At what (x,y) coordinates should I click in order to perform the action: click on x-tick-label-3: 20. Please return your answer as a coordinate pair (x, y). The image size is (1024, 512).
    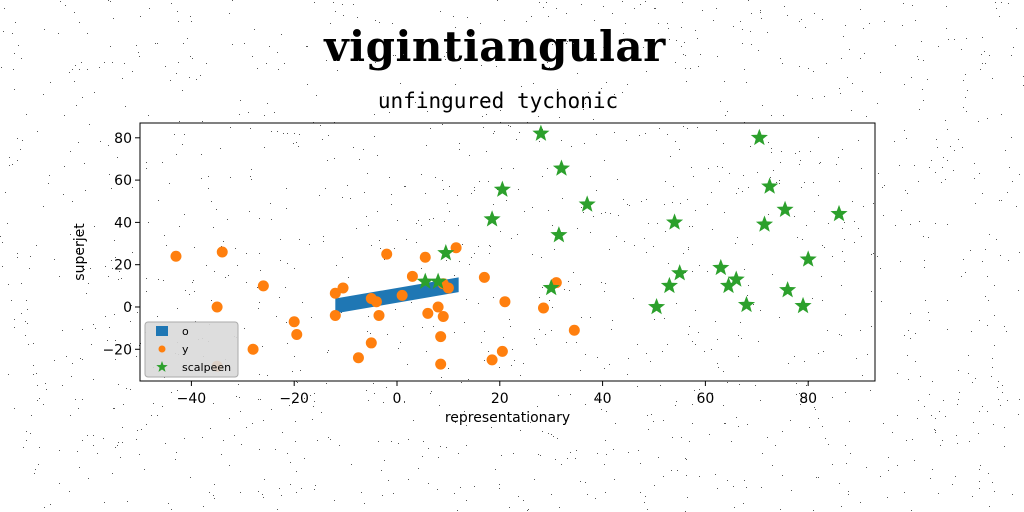
    Looking at the image, I should click on (500, 399).